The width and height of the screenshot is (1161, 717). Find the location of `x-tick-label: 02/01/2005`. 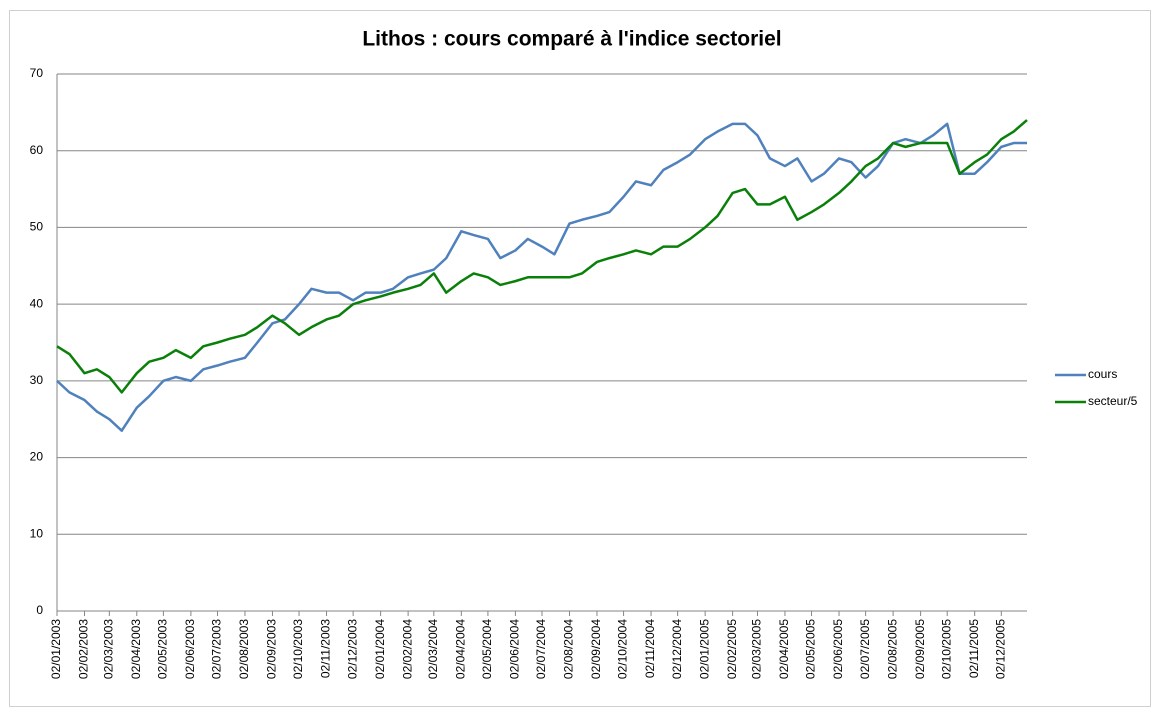

x-tick-label: 02/01/2005 is located at coordinates (704, 649).